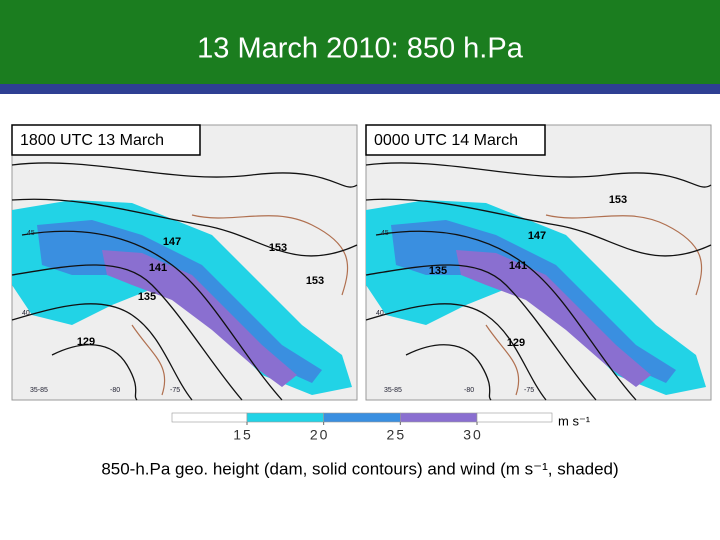 The image size is (720, 540). What do you see at coordinates (243, 435) in the screenshot?
I see `colorbar-tick-label: 15` at bounding box center [243, 435].